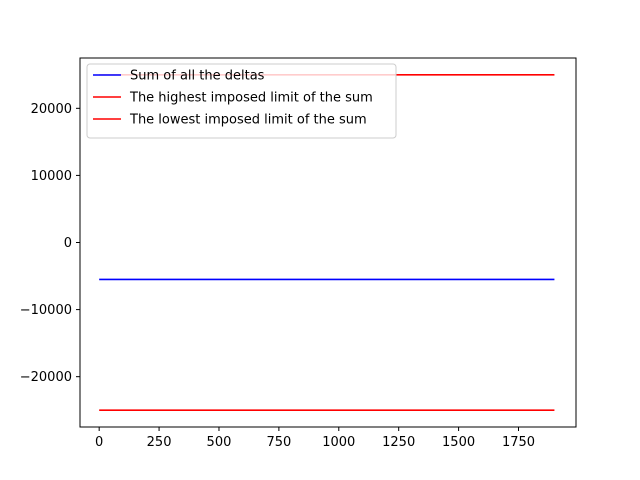 The width and height of the screenshot is (640, 480). I want to click on y-tick-label: −10000, so click(46, 310).